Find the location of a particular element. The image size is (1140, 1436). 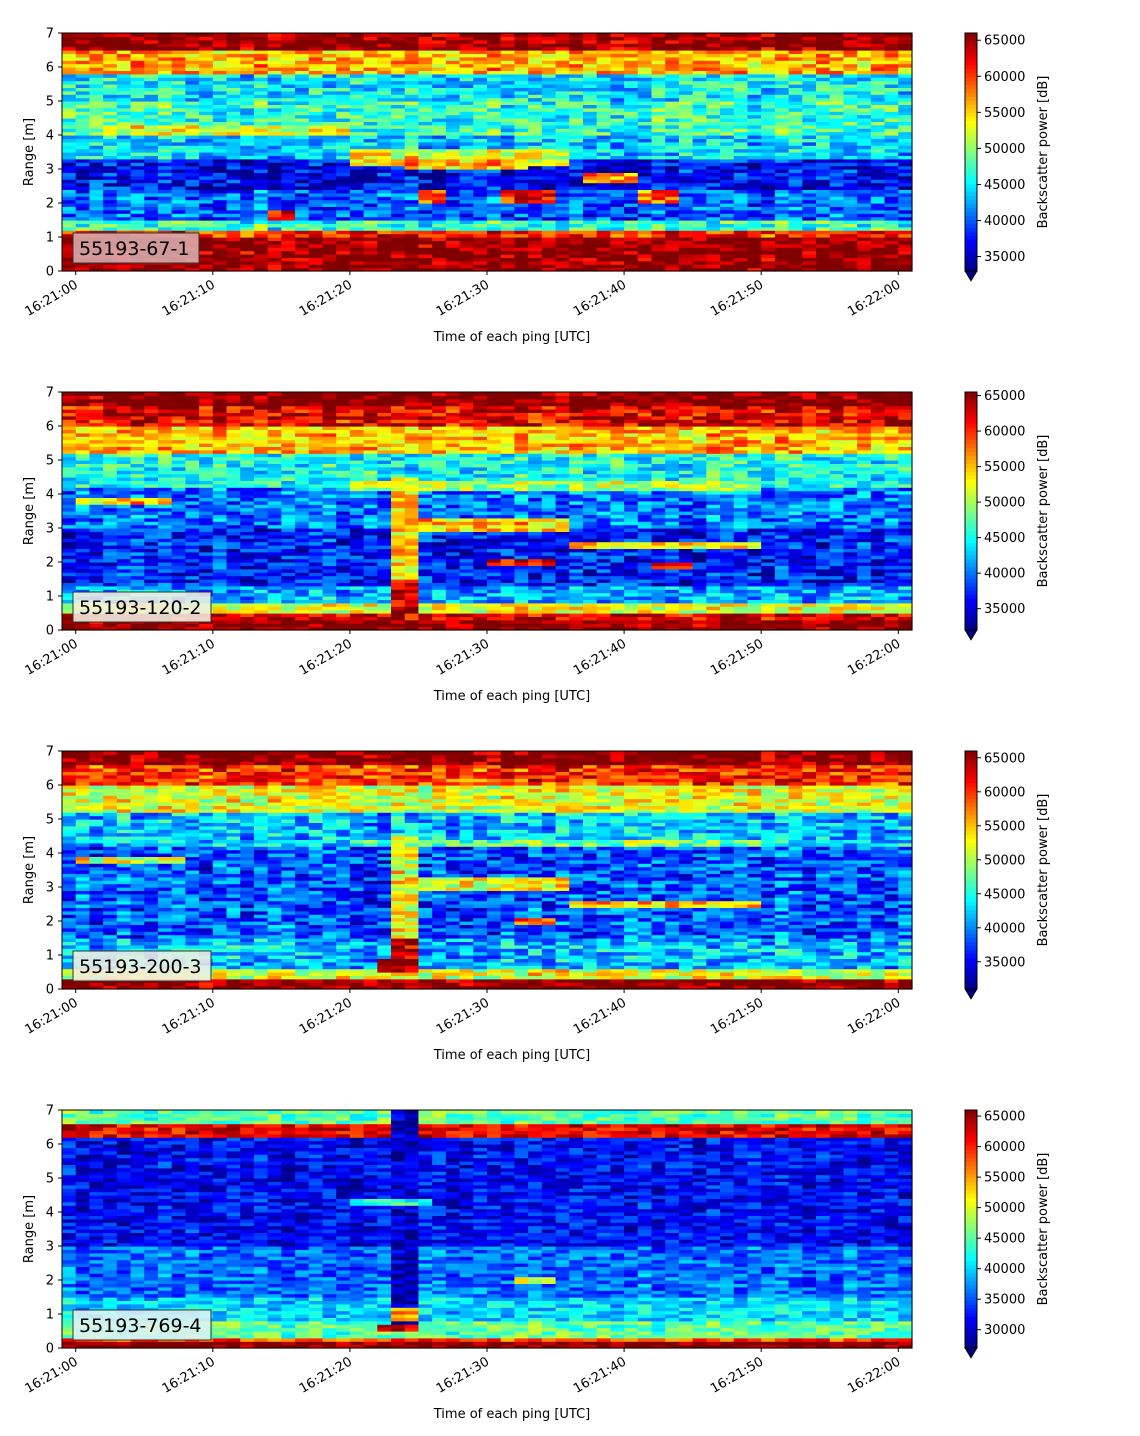

y-tick-label: 7 is located at coordinates (50, 34).